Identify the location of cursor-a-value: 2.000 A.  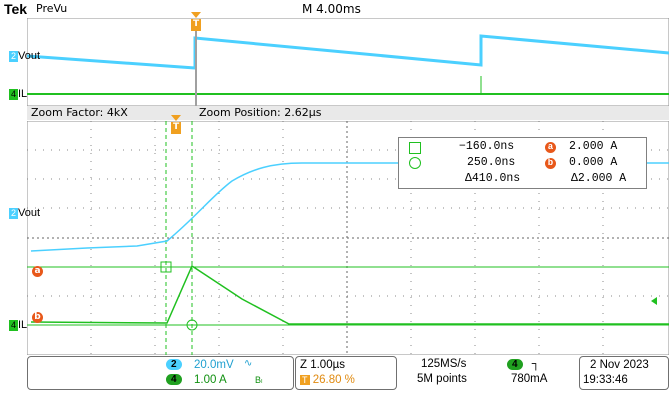
(593, 146).